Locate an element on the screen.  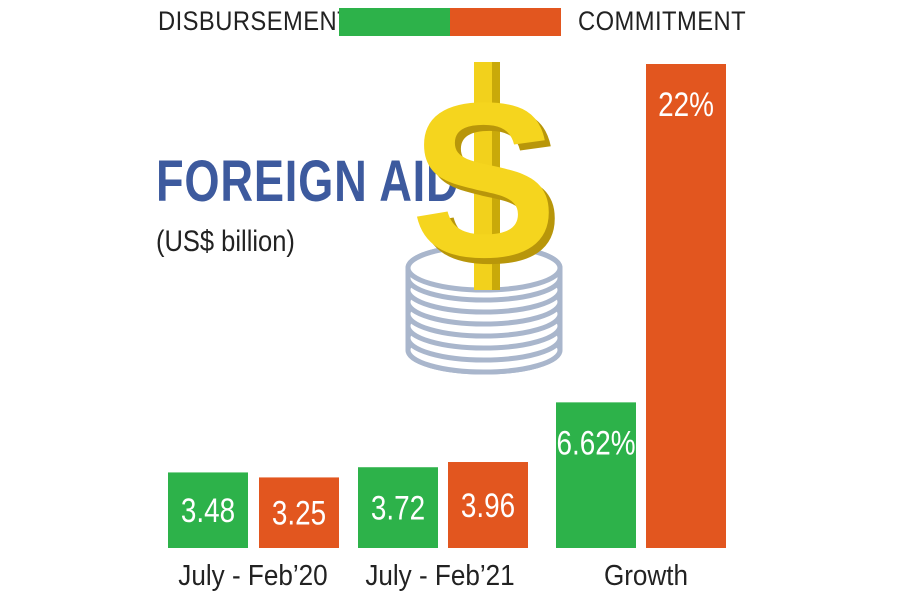
data-label-commitment-1: 3.96 is located at coordinates (488, 505).